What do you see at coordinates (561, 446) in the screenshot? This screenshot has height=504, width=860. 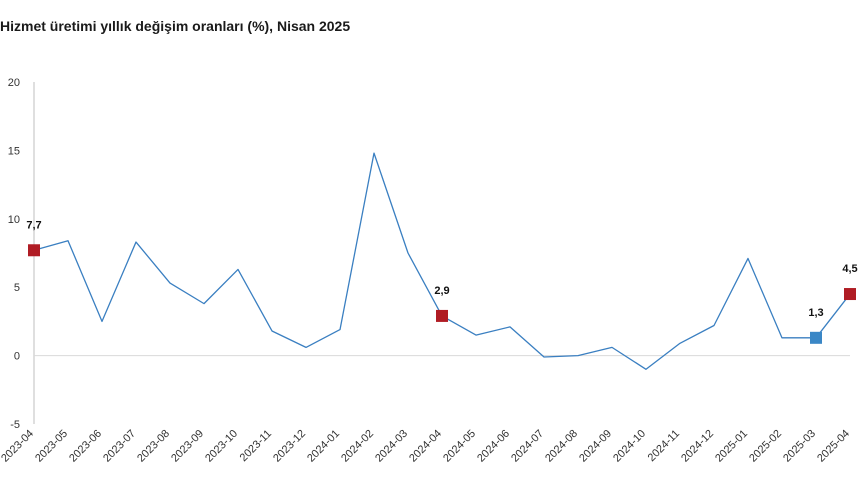 I see `x-tick-label: 2024-08` at bounding box center [561, 446].